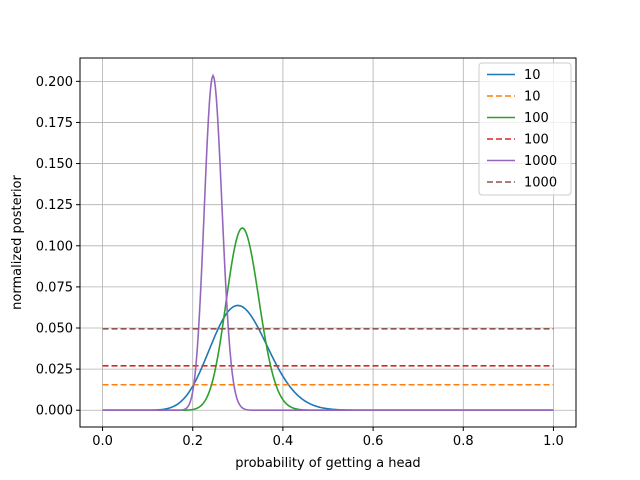 The height and width of the screenshot is (480, 640). Describe the element at coordinates (327, 463) in the screenshot. I see `x-axis-label: probability of getting a head` at that location.